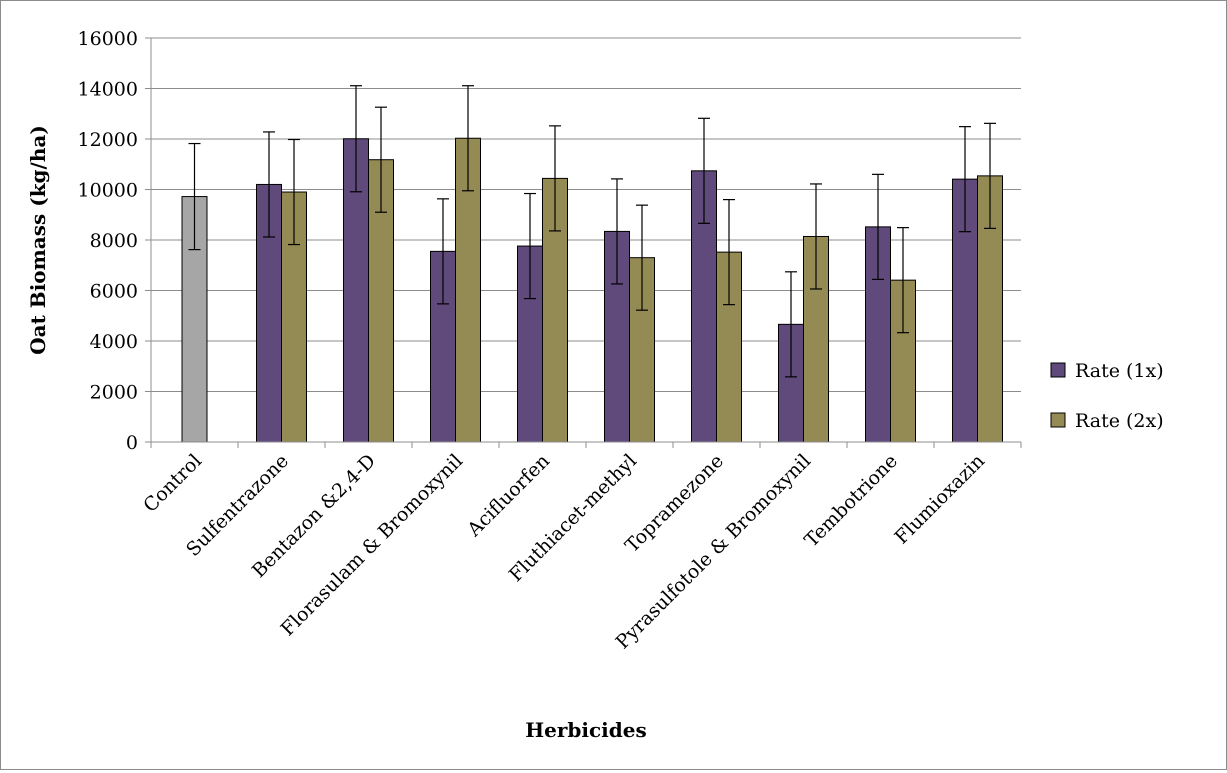 Image resolution: width=1227 pixels, height=773 pixels. I want to click on y-tick-label: 4000, so click(114, 342).